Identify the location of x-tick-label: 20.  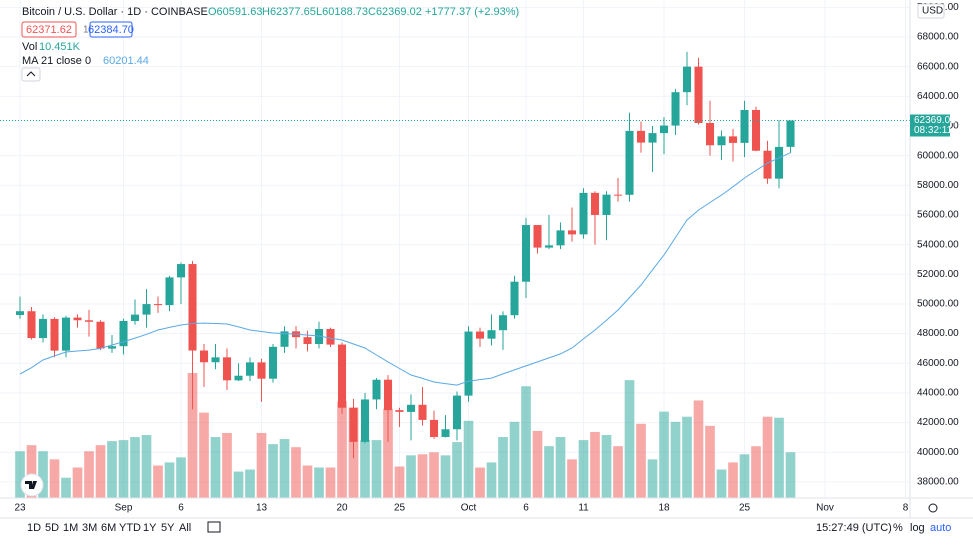
(342, 508).